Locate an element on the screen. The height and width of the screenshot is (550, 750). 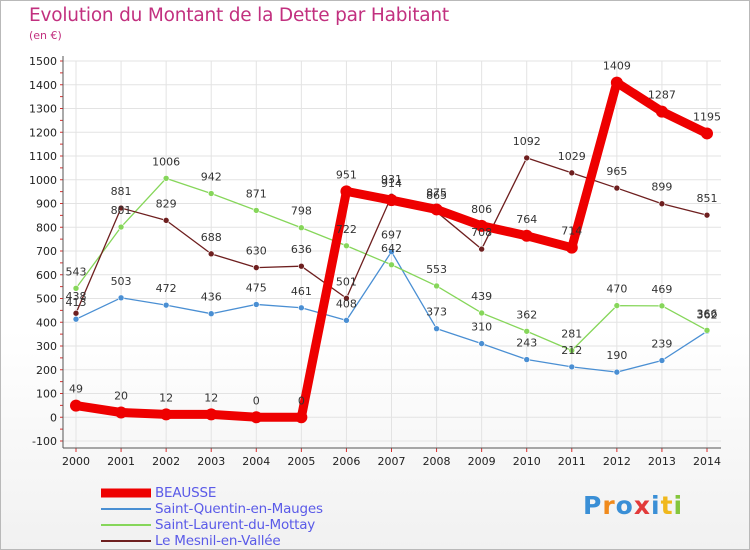
data-label: 461 is located at coordinates (301, 291).